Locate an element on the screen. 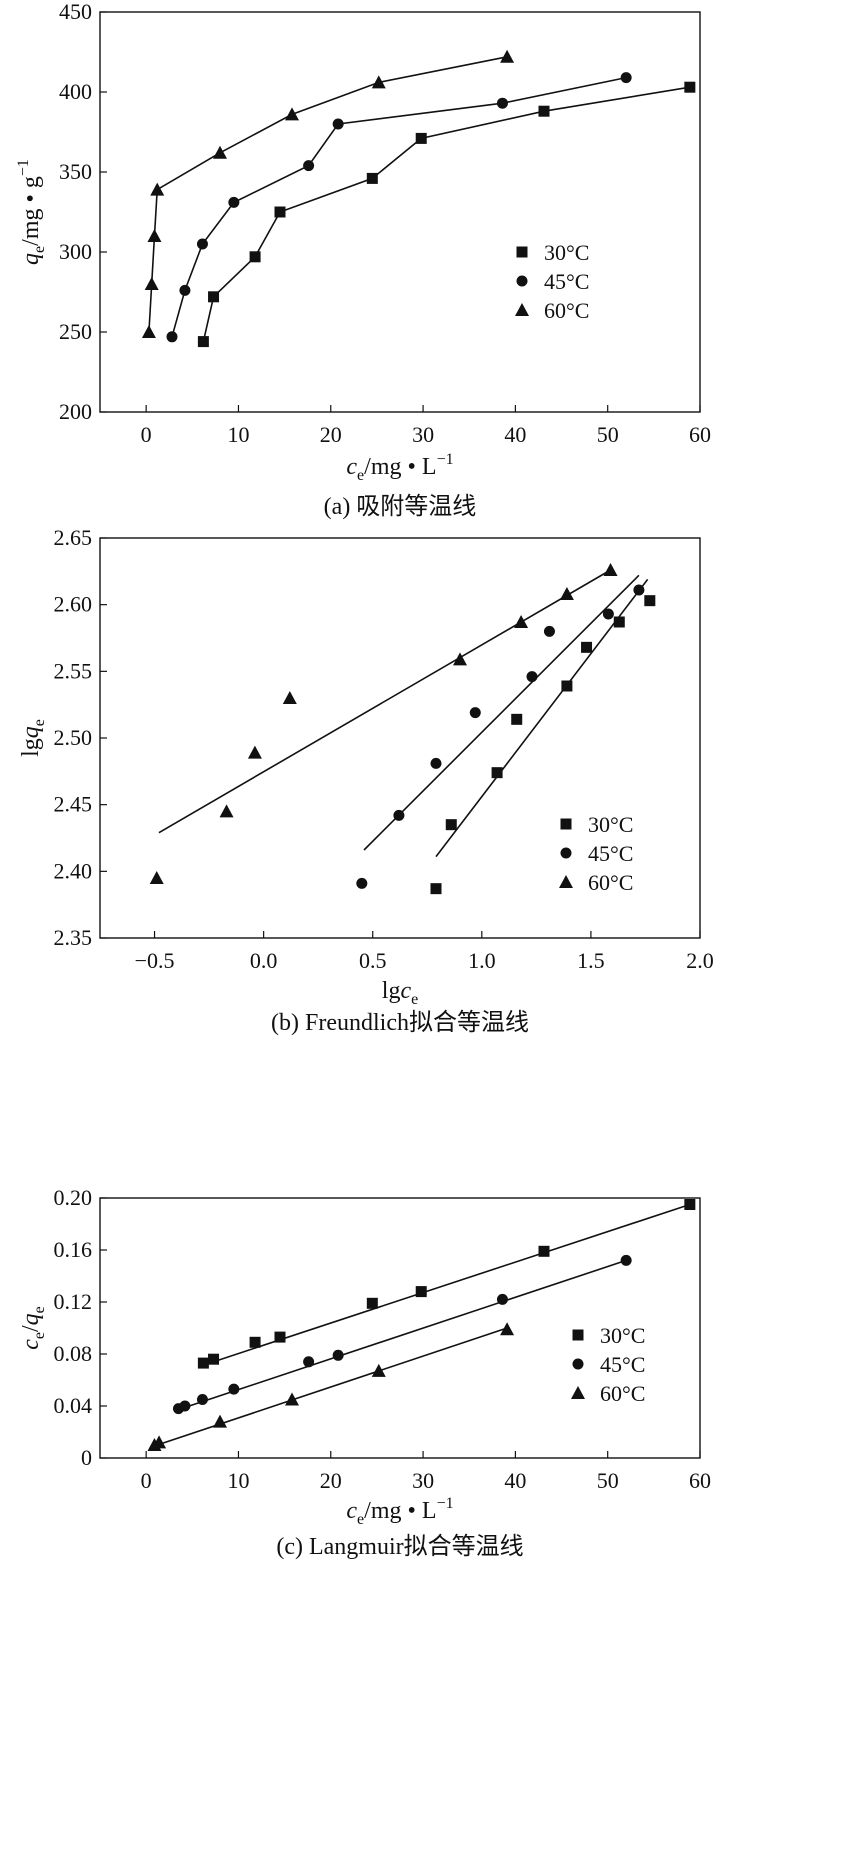 The height and width of the screenshot is (1866, 853). y-axis-label: lgqe​ is located at coordinates (33, 738).